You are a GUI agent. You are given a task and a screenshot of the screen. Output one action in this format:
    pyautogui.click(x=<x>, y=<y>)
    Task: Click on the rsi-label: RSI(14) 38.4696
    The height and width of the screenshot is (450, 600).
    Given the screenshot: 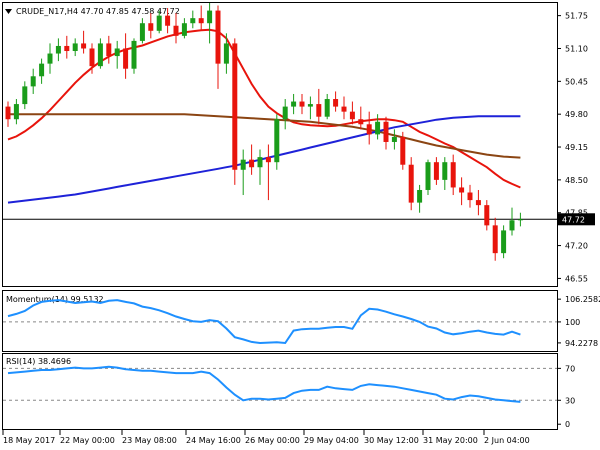 What is the action you would take?
    pyautogui.click(x=38, y=361)
    